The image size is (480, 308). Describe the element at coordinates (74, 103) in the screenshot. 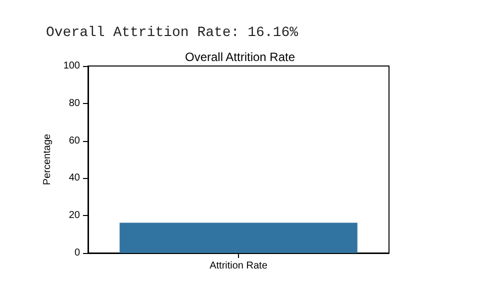

I see `y-tick-label: 80` at that location.